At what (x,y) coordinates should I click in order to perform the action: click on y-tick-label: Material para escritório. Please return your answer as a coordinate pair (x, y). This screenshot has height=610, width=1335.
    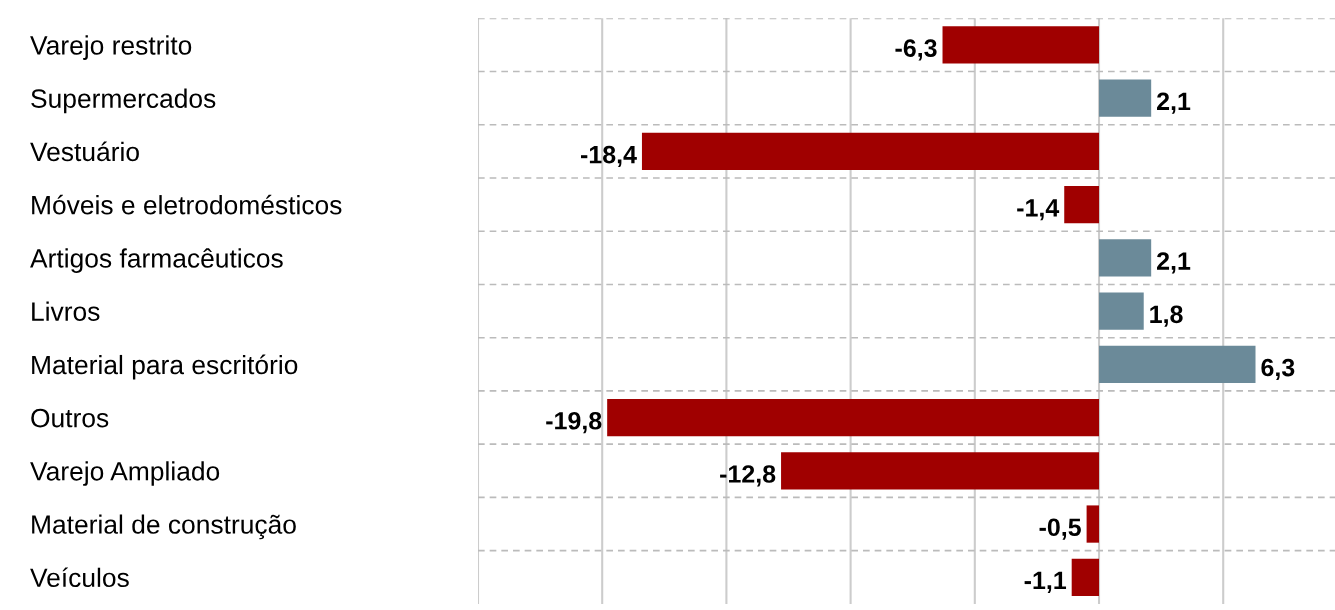
    Looking at the image, I should click on (165, 367).